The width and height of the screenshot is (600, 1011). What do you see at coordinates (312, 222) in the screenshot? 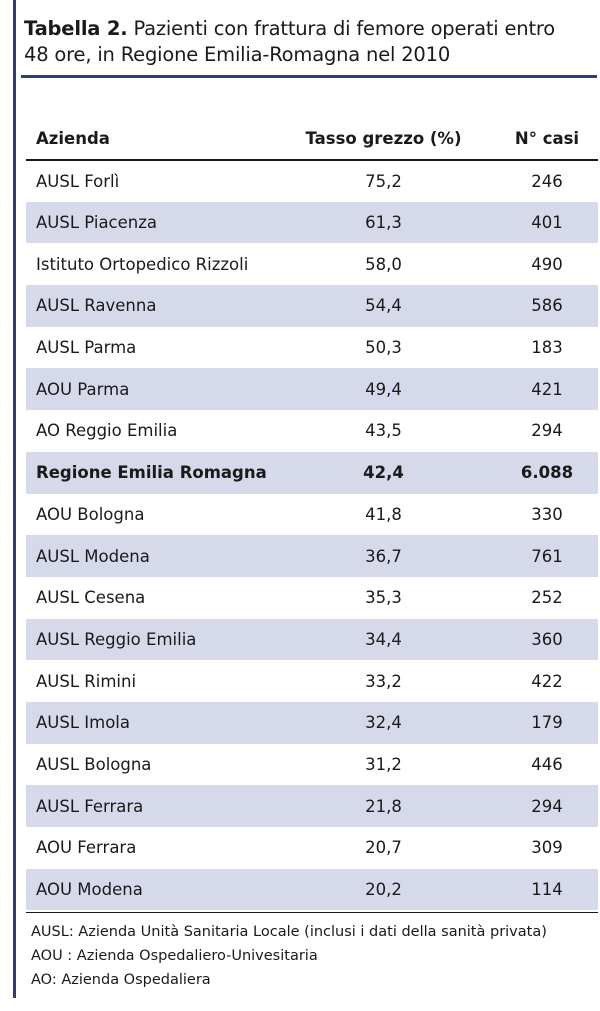
I see `table-row: AUSL Piacenza 61,3 401` at bounding box center [312, 222].